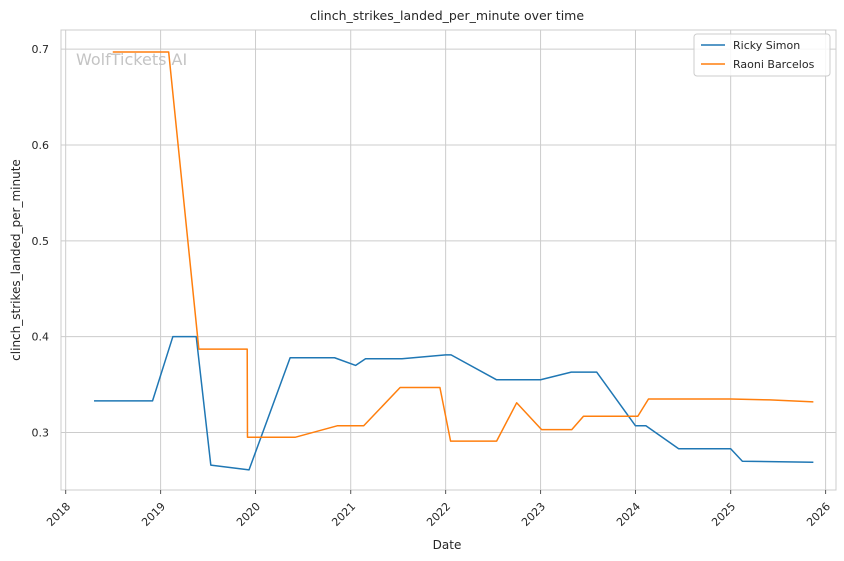 This screenshot has width=844, height=561. What do you see at coordinates (766, 45) in the screenshot?
I see `legend-label: Ricky Simon` at bounding box center [766, 45].